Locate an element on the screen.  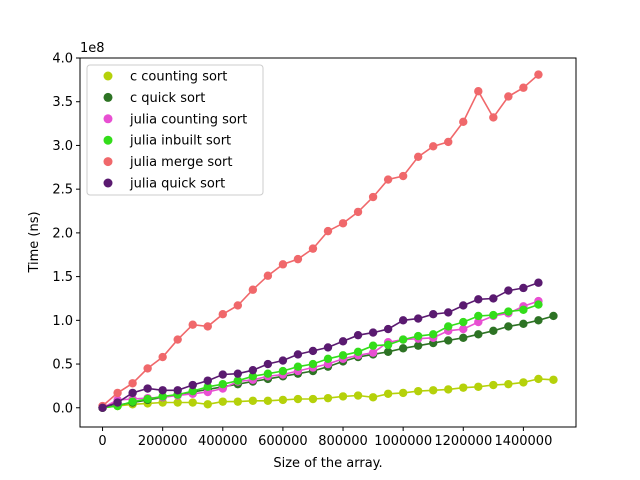
legend-label: julia quick sort is located at coordinates (177, 184).